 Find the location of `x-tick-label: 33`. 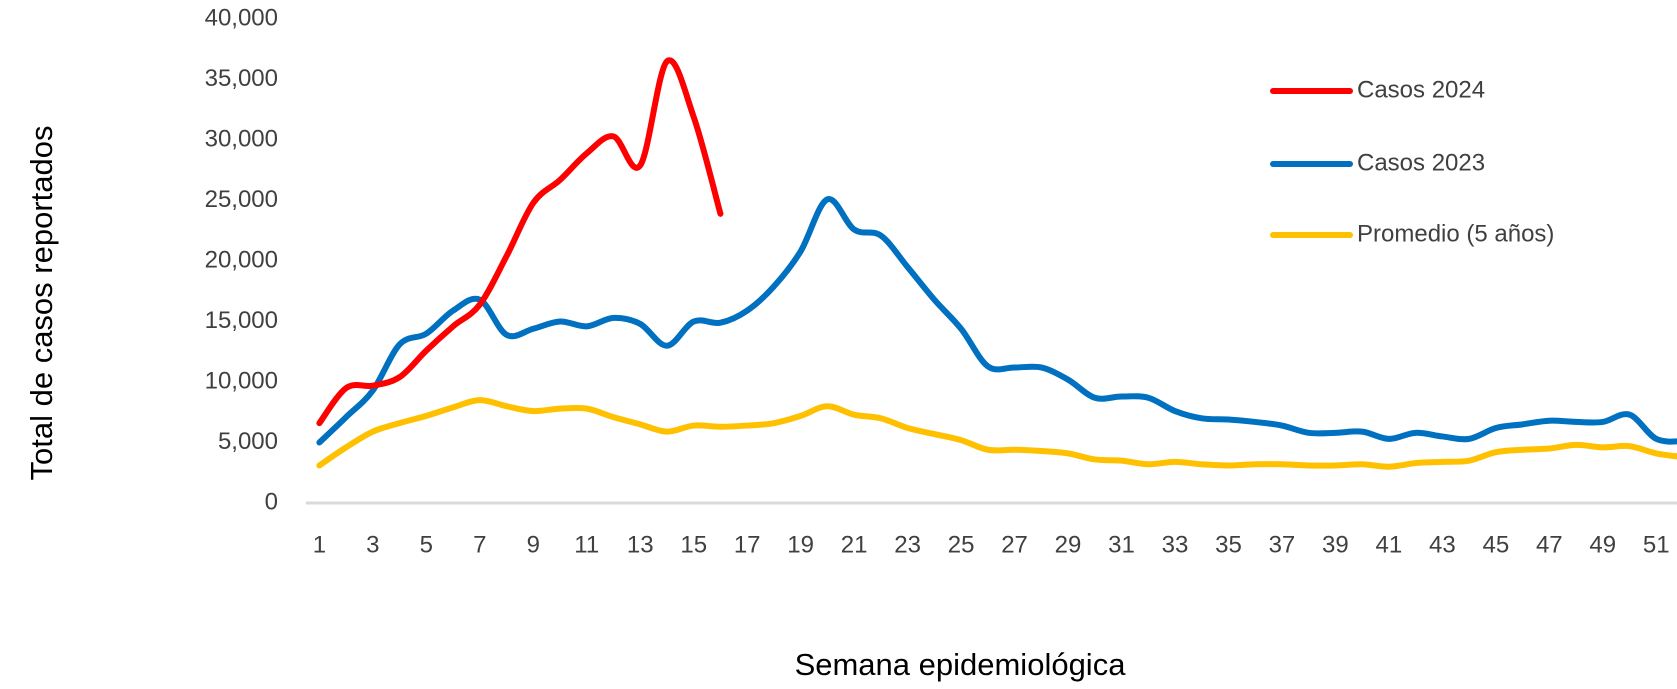

x-tick-label: 33 is located at coordinates (1175, 544).